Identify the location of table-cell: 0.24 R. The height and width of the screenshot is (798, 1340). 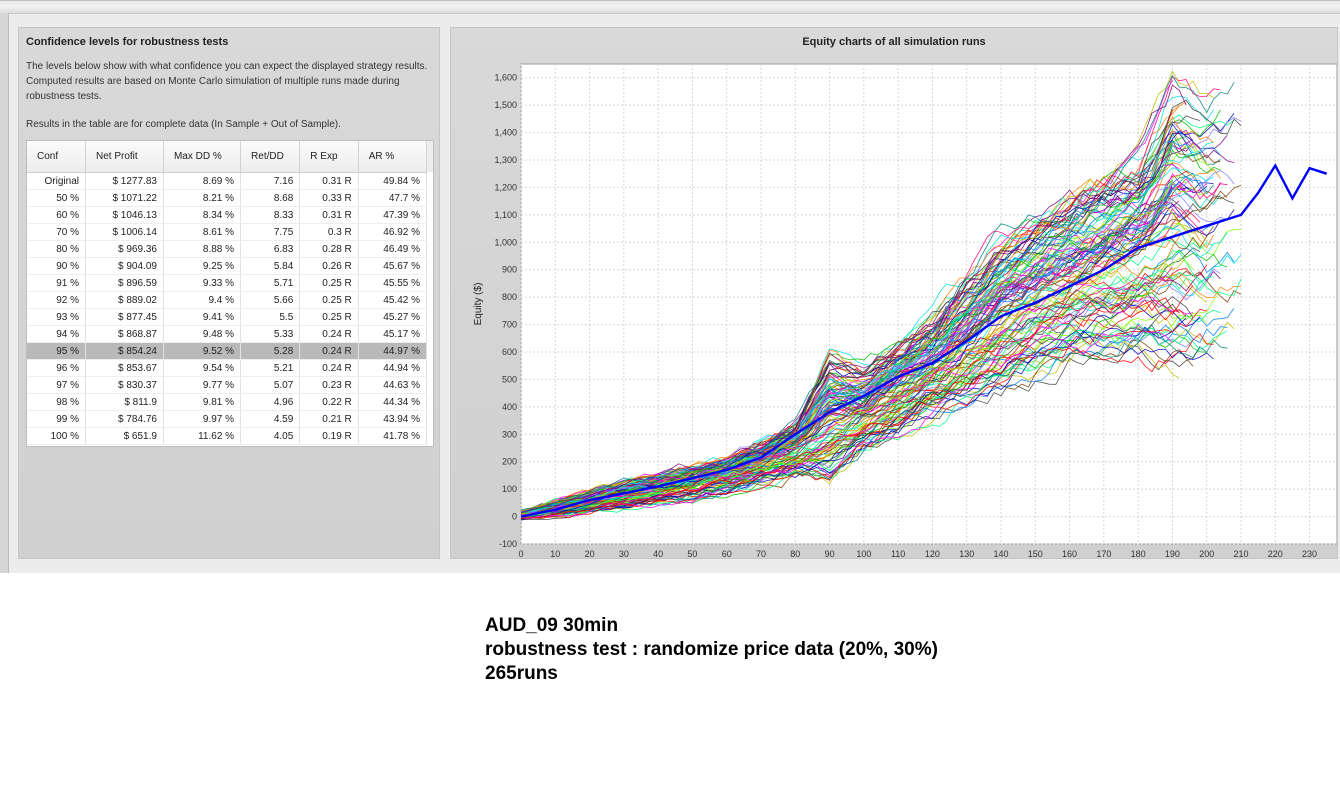
(329, 368).